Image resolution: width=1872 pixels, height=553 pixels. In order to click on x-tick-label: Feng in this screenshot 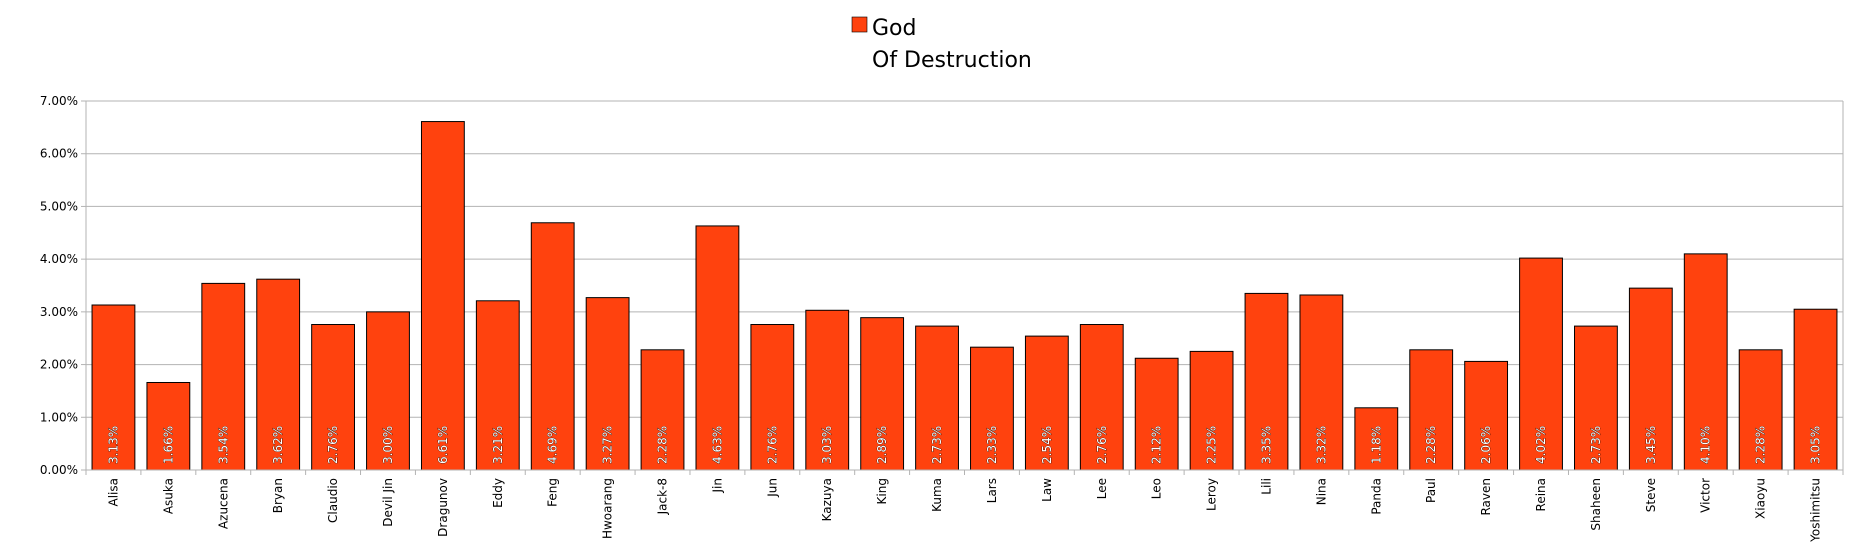, I will do `click(553, 492)`.